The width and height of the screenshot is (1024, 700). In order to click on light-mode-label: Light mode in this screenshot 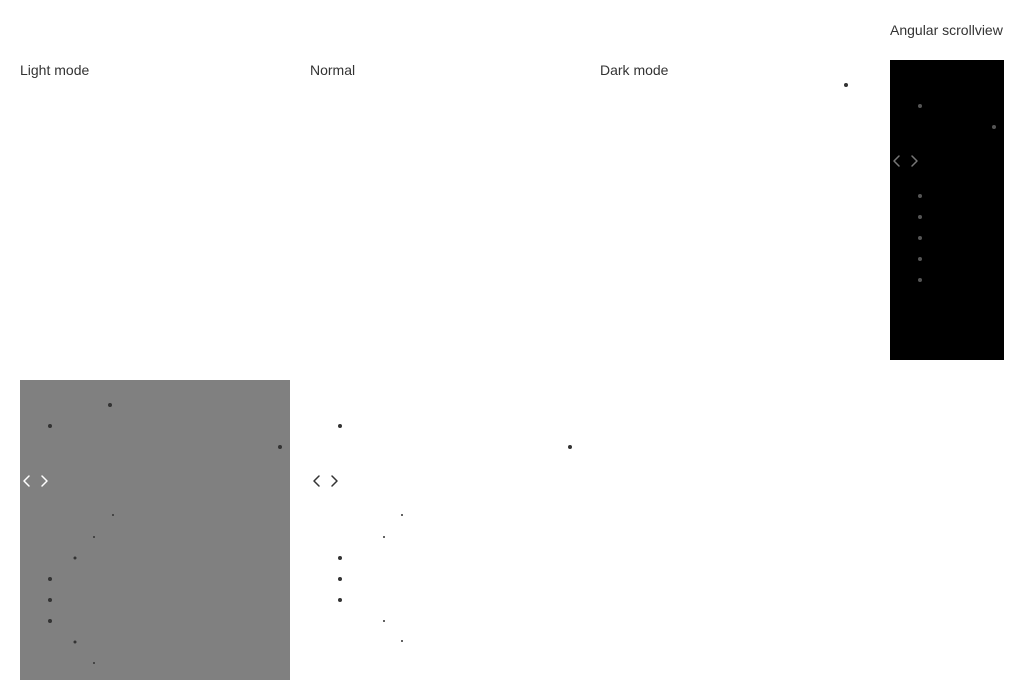, I will do `click(55, 70)`.